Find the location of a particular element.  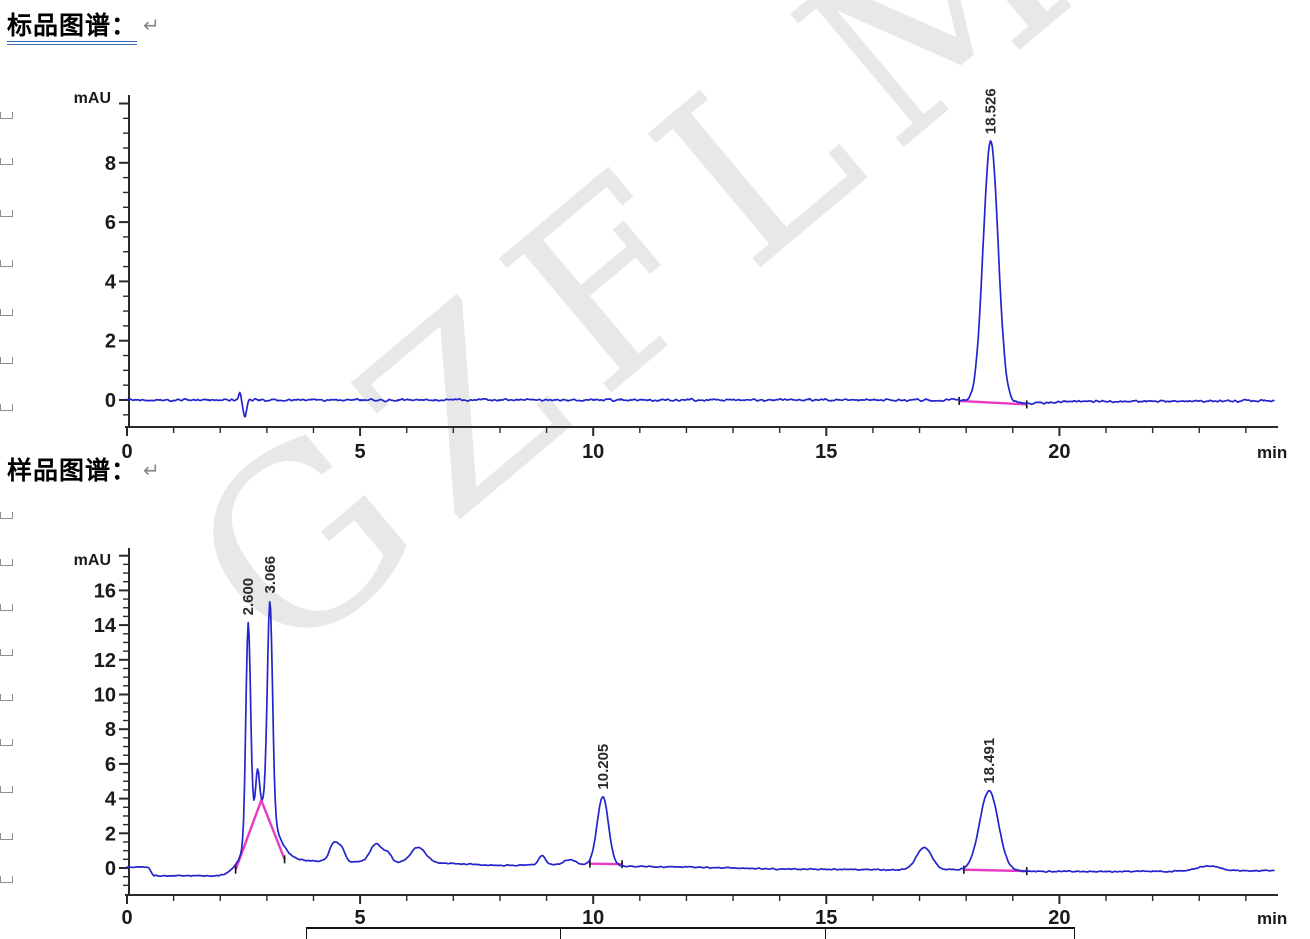

section-heading-standard: 标品图谱： ↵ is located at coordinates (84, 25).